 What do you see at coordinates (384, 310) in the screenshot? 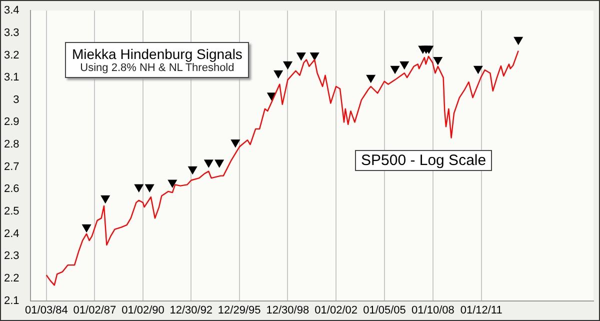
I see `x-tick-label: 01/05/05` at bounding box center [384, 310].